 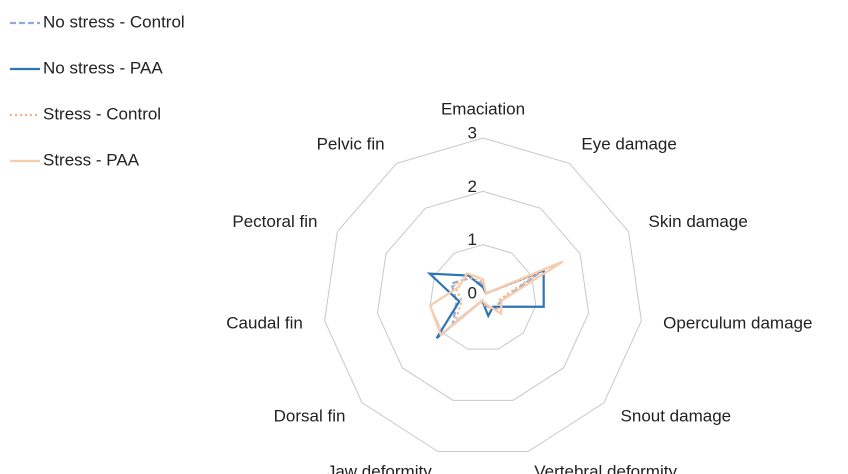 What do you see at coordinates (103, 67) in the screenshot?
I see `legend-label: No stress - PAA` at bounding box center [103, 67].